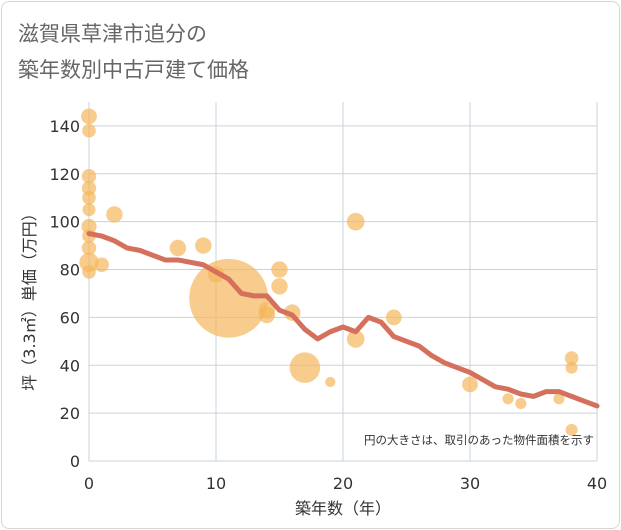 Image resolution: width=621 pixels, height=530 pixels. What do you see at coordinates (75, 461) in the screenshot?
I see `y-tick-label: 0` at bounding box center [75, 461].